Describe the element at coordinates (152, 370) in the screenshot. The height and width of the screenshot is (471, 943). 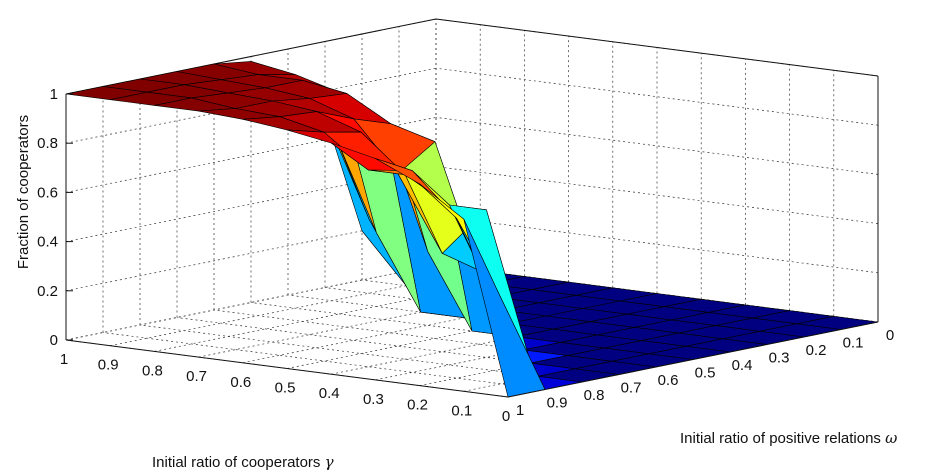
I see `y-tick-label: 0.8` at that location.